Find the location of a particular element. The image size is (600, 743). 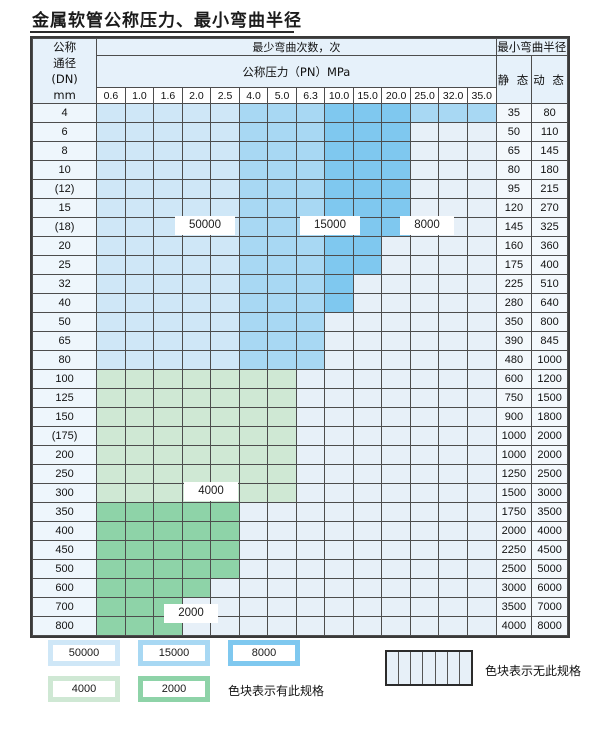

header-pressure-20.0: 20.0 is located at coordinates (396, 95).